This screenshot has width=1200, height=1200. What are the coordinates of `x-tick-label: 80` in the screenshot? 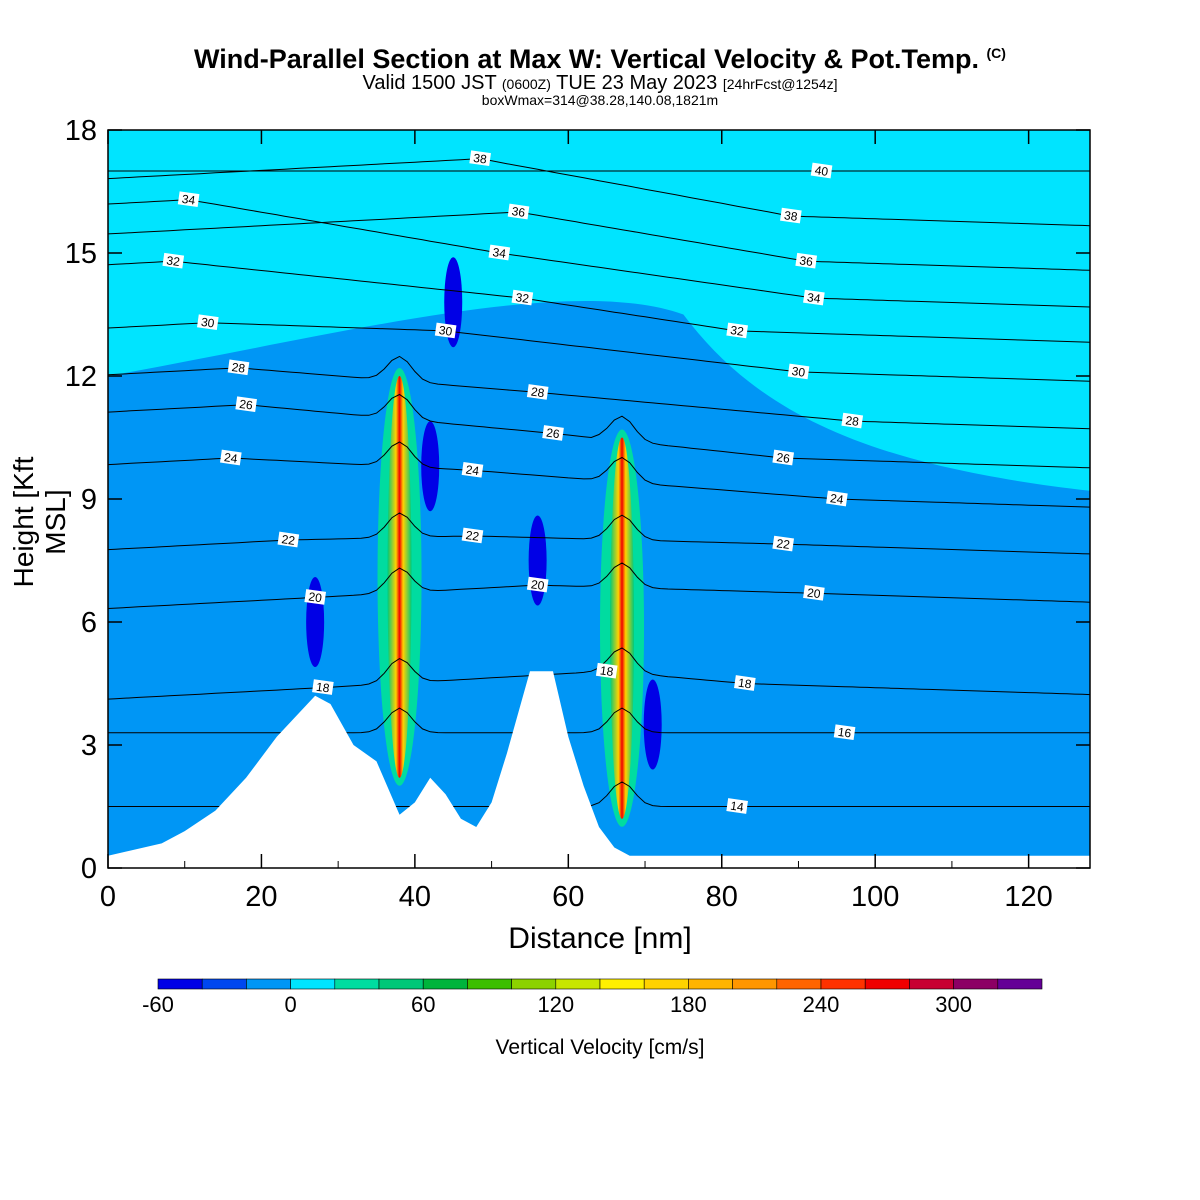 It's located at (722, 897).